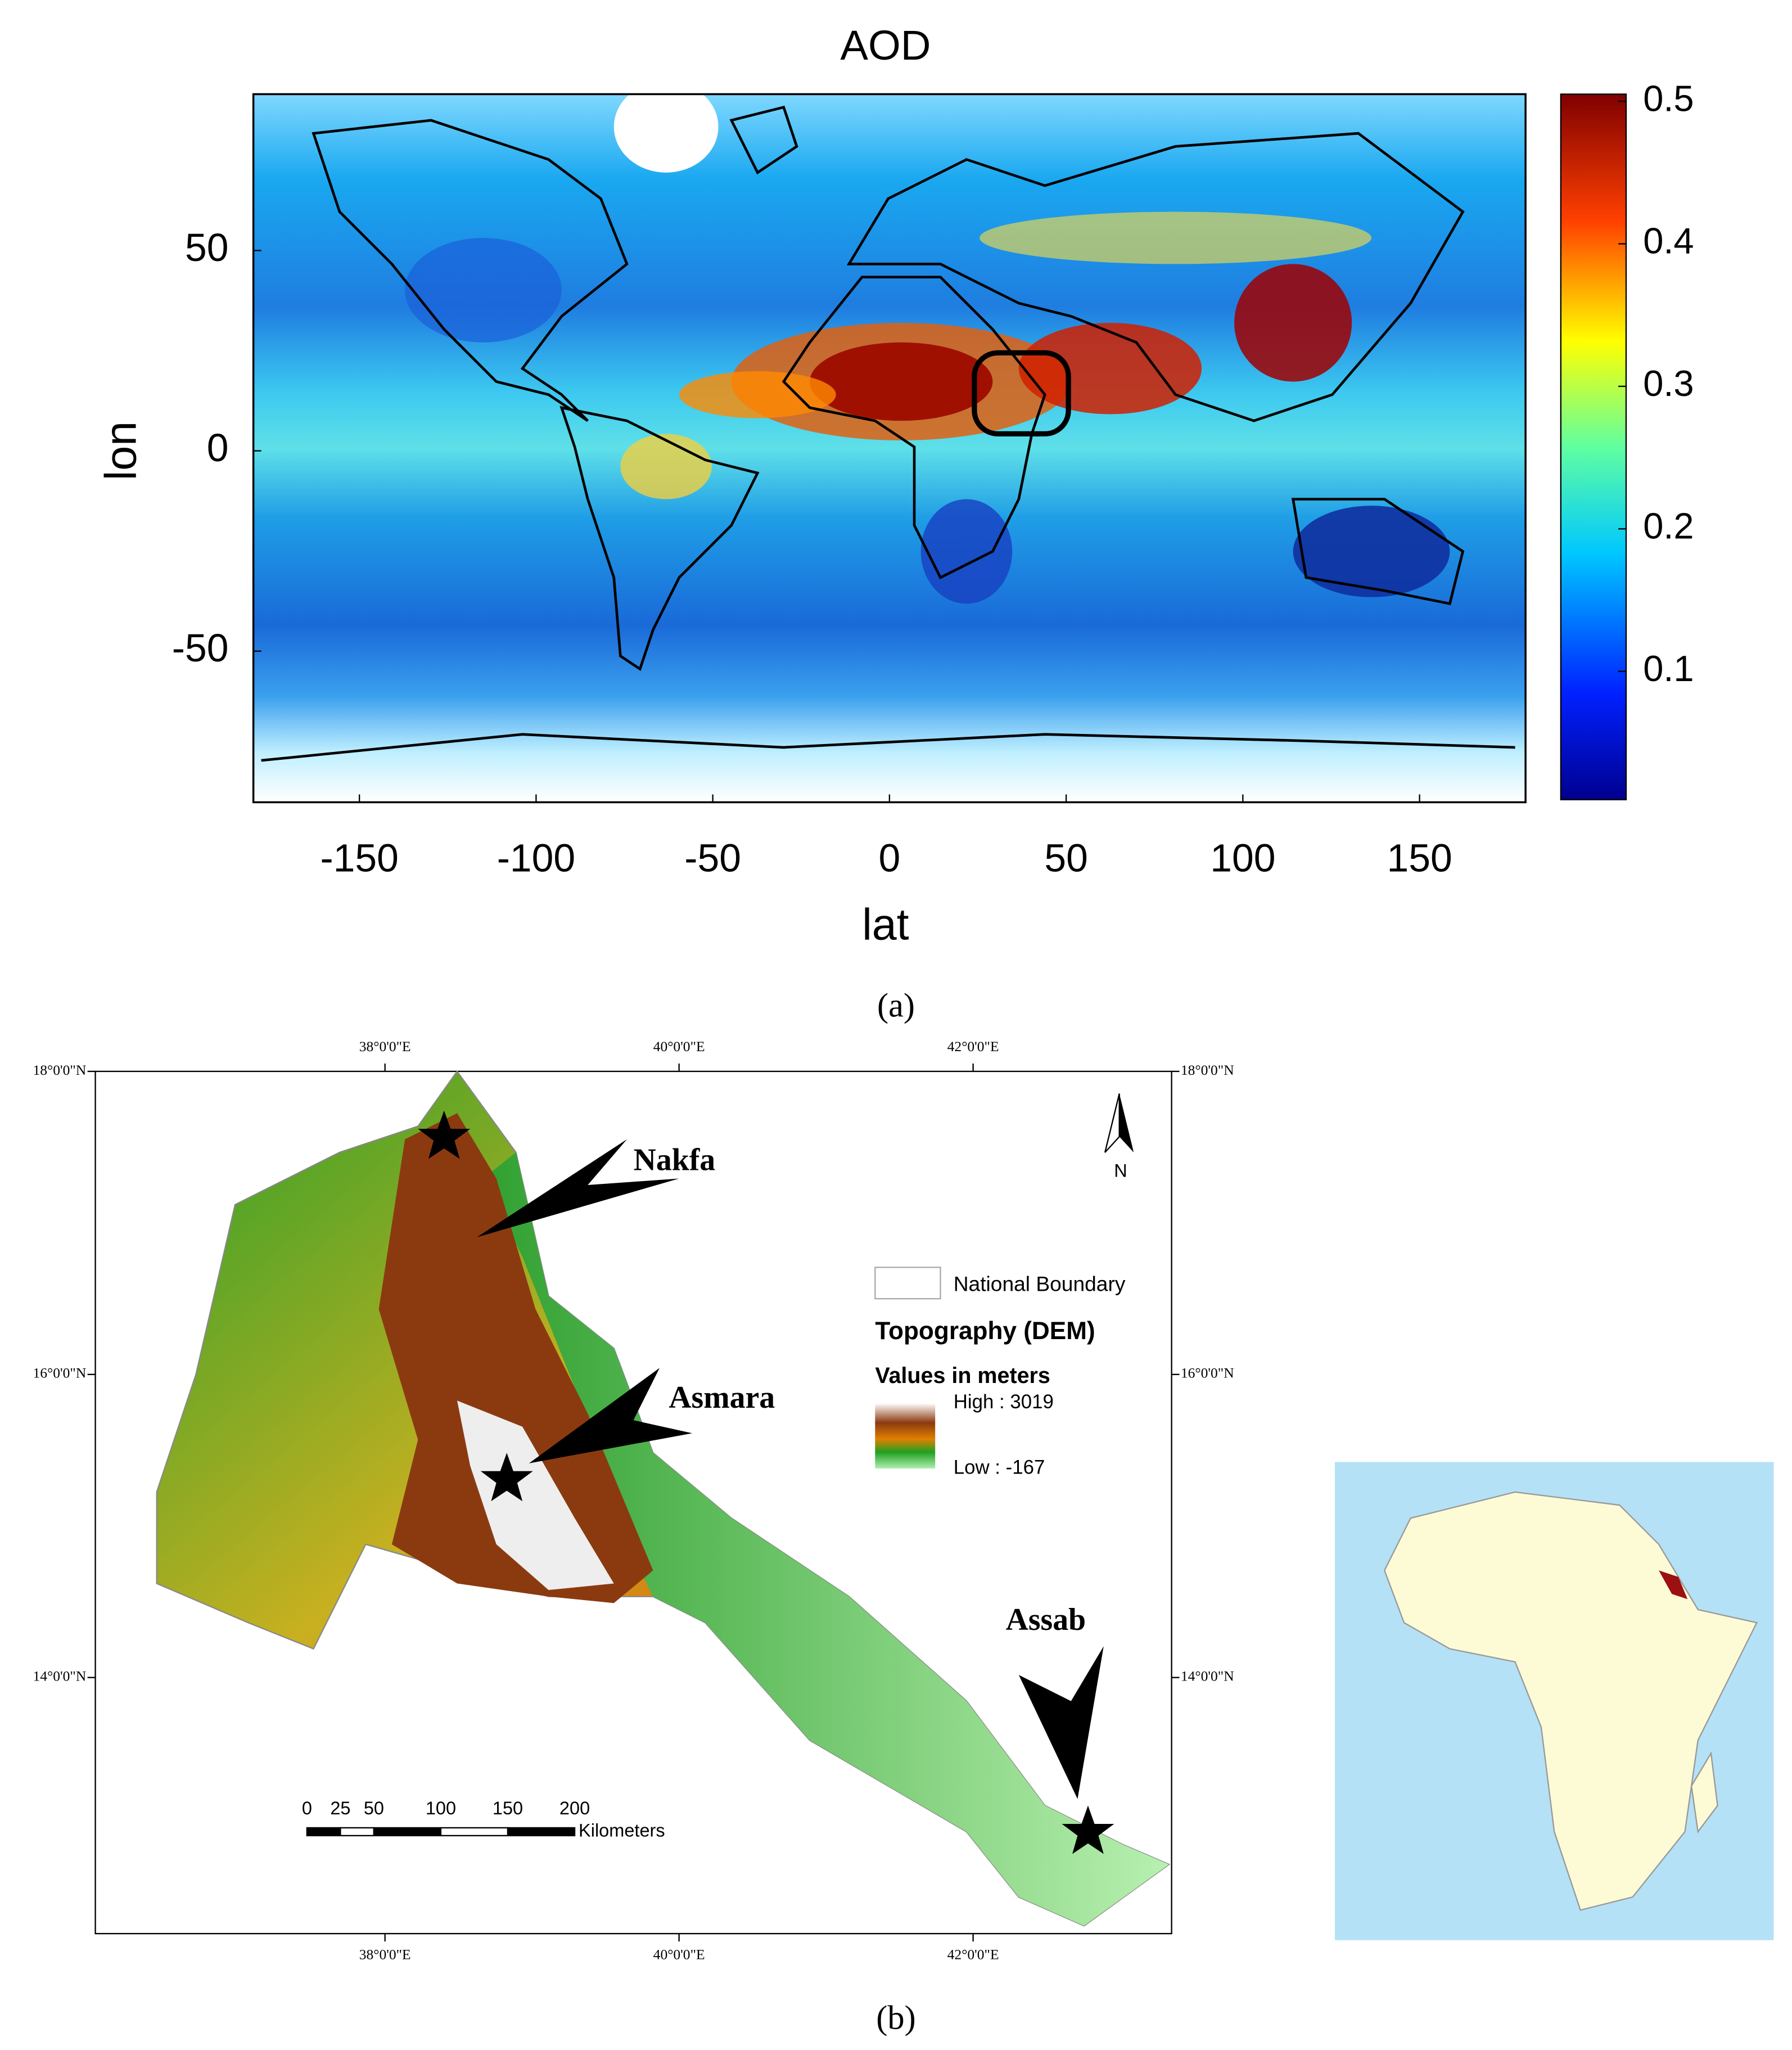 The height and width of the screenshot is (2050, 1792). What do you see at coordinates (712, 858) in the screenshot?
I see `x-tick-label: -50` at bounding box center [712, 858].